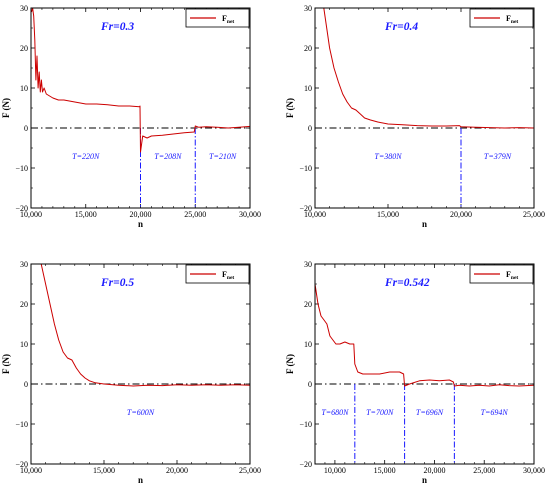 The width and height of the screenshot is (550, 485). Describe the element at coordinates (141, 412) in the screenshot. I see `segment-label: T=600N` at that location.